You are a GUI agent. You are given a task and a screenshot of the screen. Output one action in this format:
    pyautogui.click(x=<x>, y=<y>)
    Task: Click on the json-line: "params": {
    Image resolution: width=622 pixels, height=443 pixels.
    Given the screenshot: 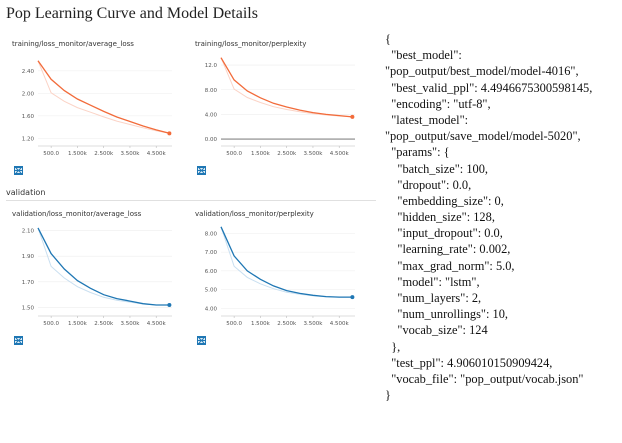 What is the action you would take?
    pyautogui.click(x=417, y=152)
    